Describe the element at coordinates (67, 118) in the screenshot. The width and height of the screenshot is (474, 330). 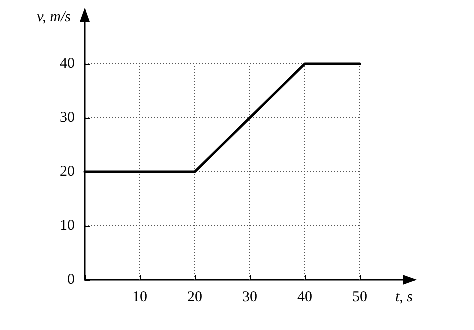
I see `y-tick-label: 30` at that location.